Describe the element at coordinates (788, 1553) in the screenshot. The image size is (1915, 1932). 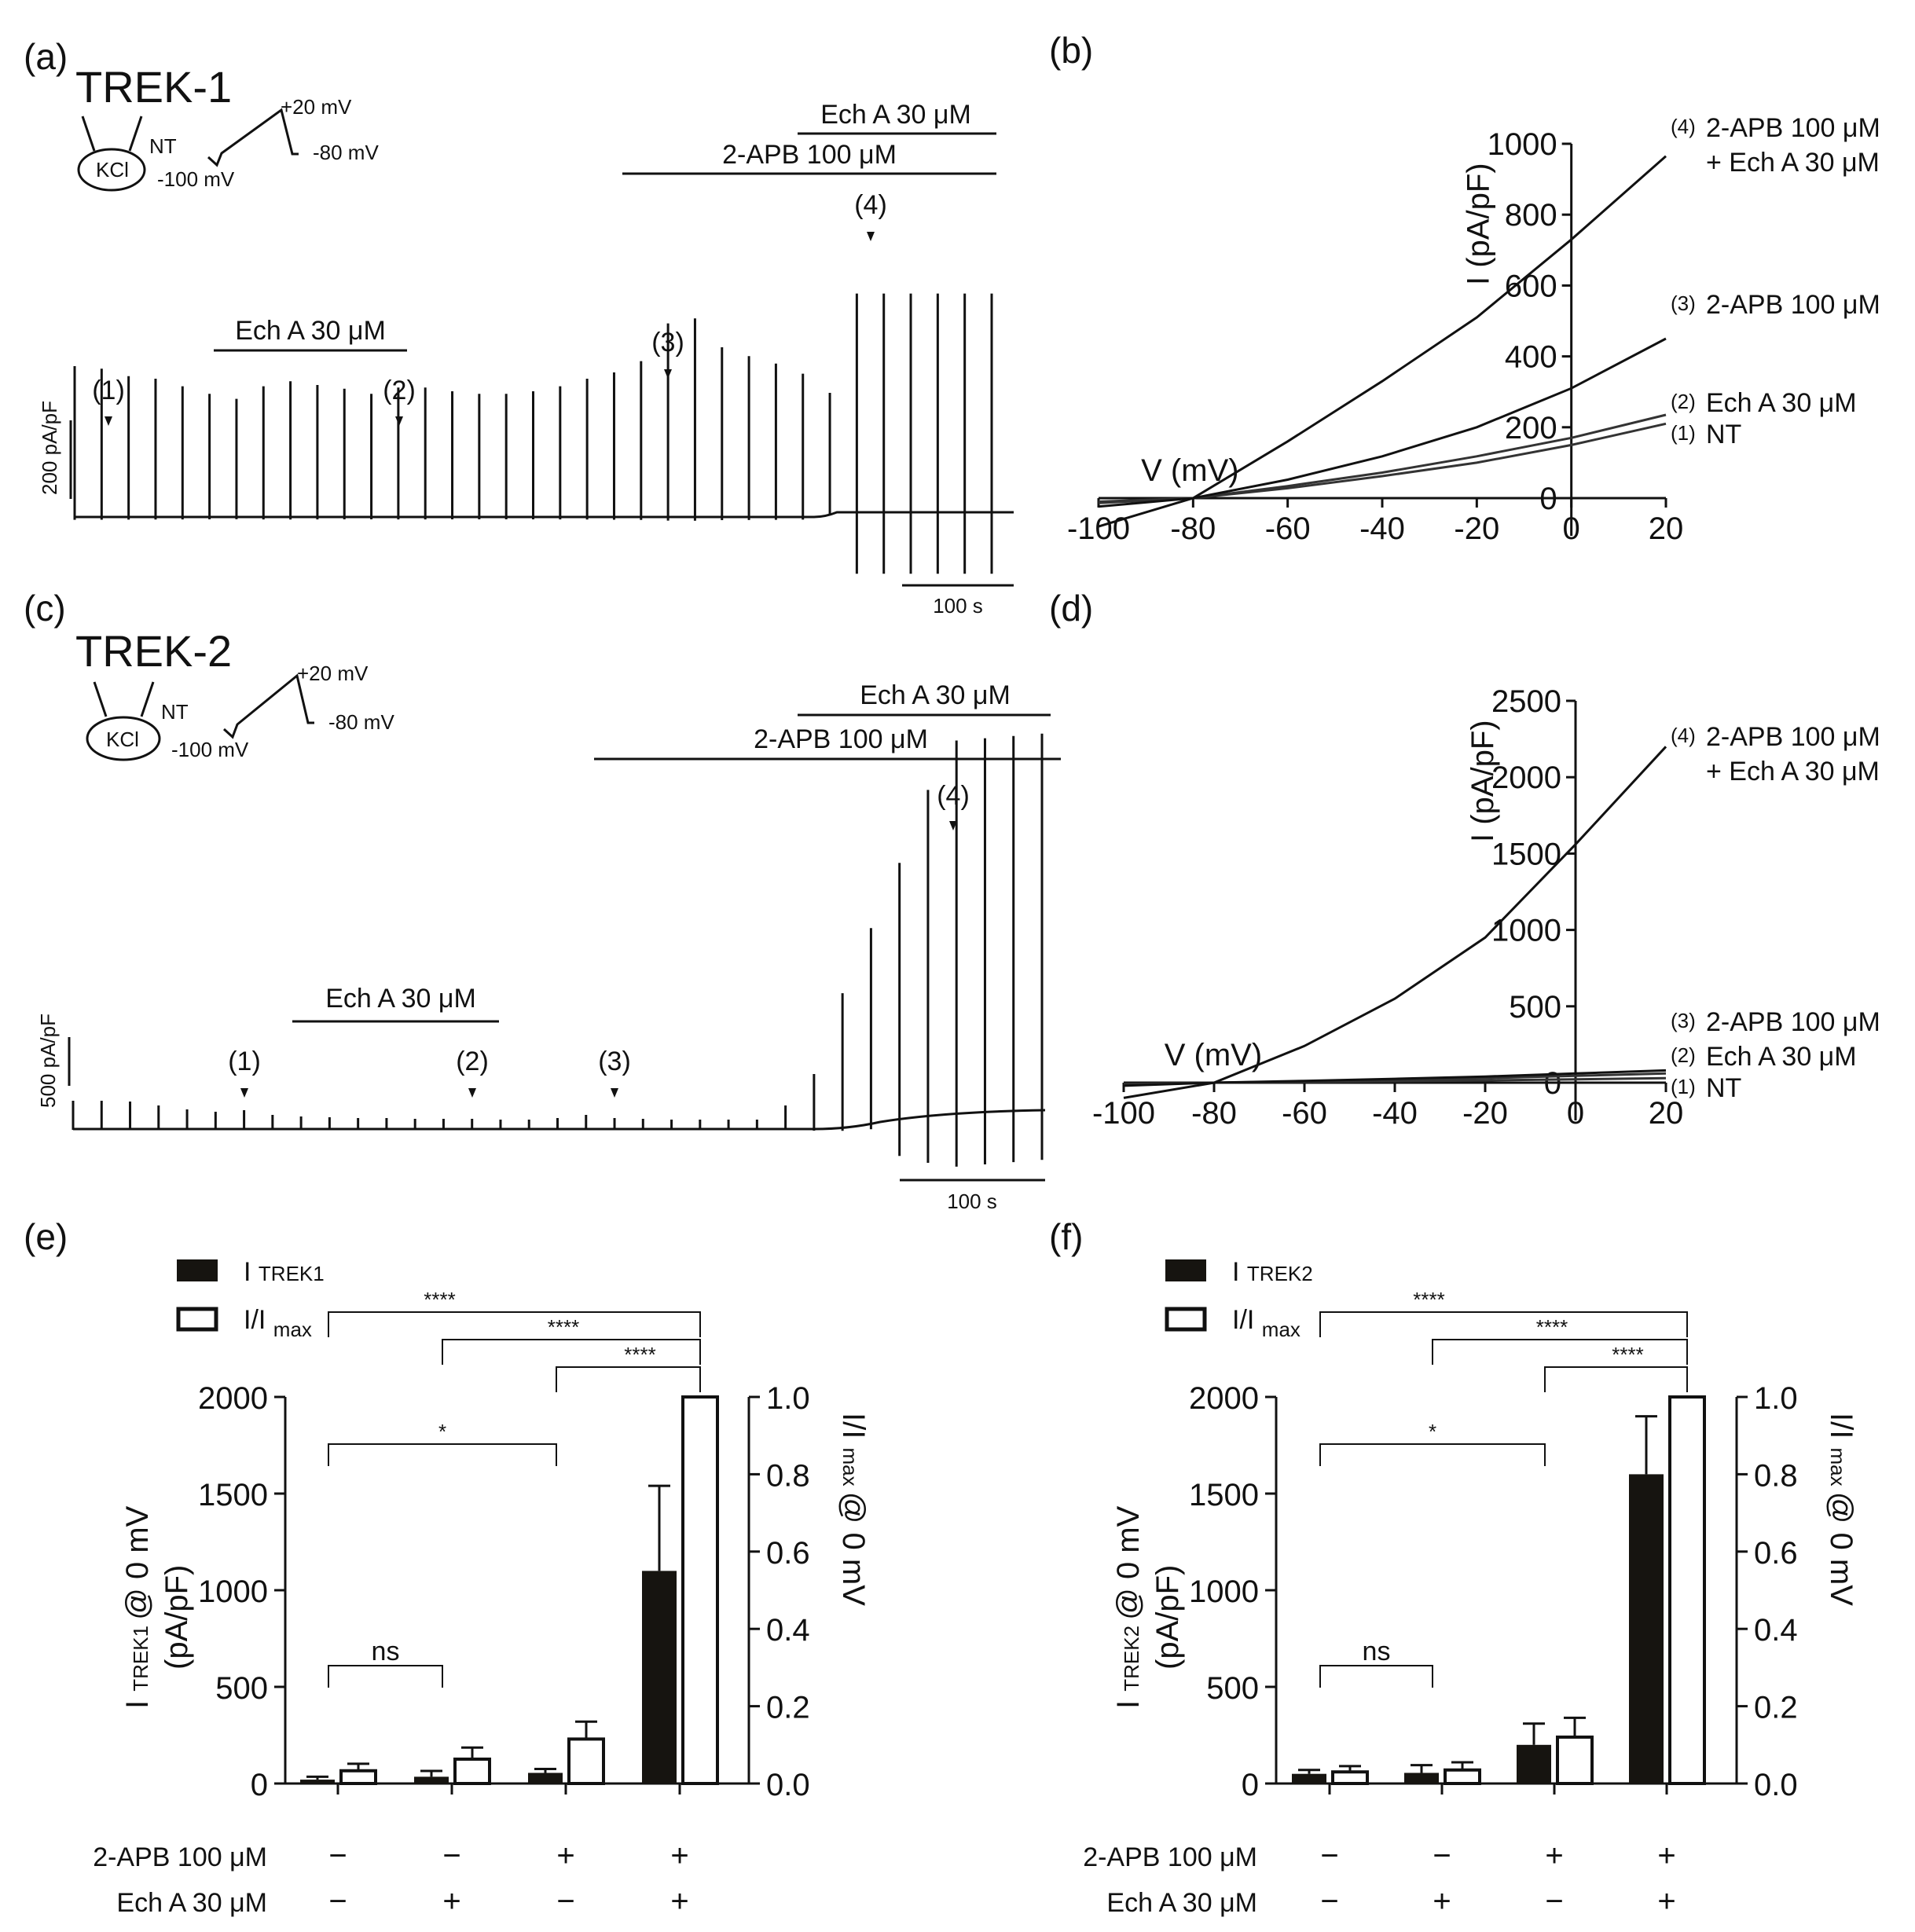
I see `right-tick-label: 0.6` at that location.